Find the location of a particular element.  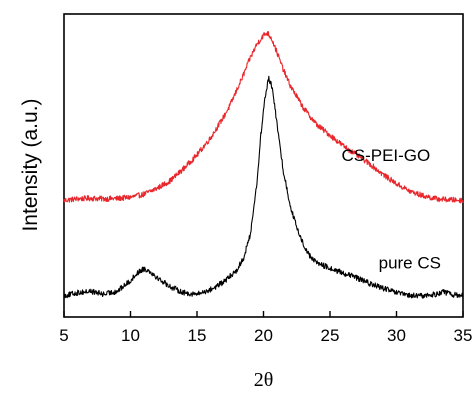

series-label: pure CS is located at coordinates (410, 263).